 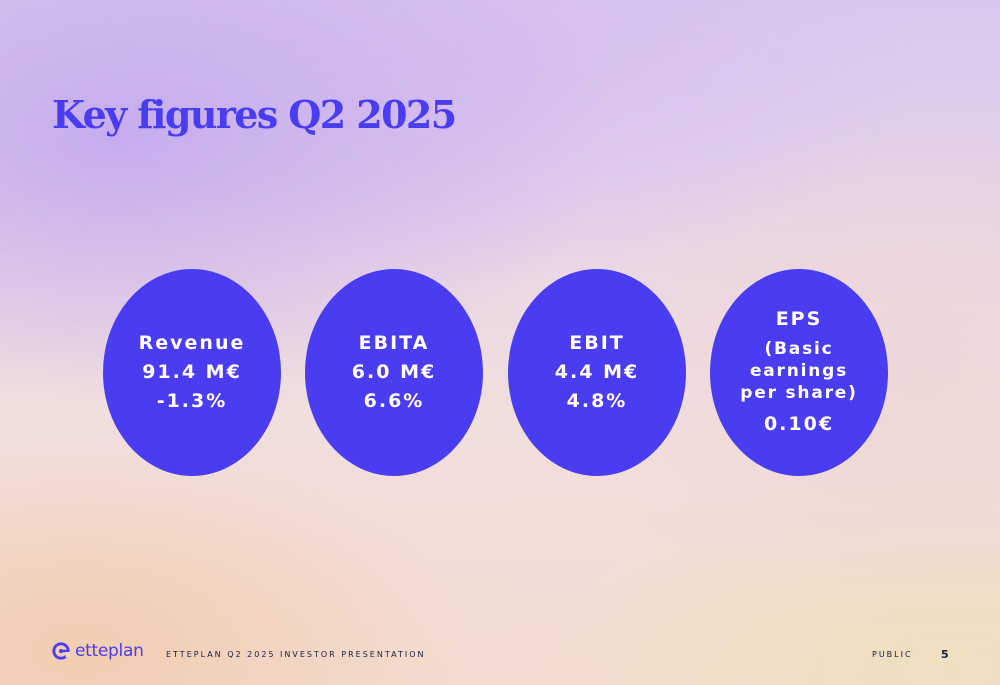 I want to click on revenue-figure: Revenue 91.4 M€ -1.3%, so click(x=192, y=372).